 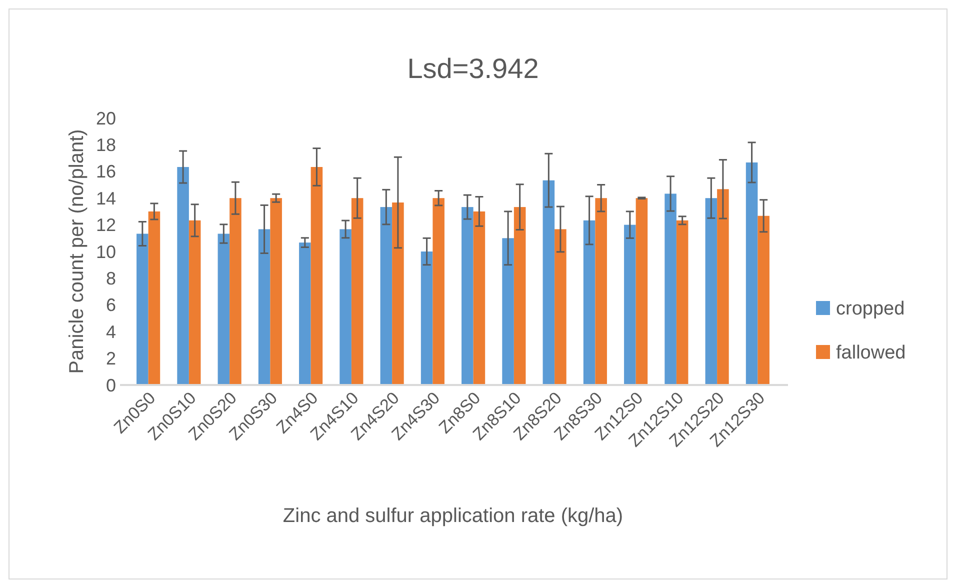 What do you see at coordinates (106, 198) in the screenshot?
I see `y-tick-label: 14` at bounding box center [106, 198].